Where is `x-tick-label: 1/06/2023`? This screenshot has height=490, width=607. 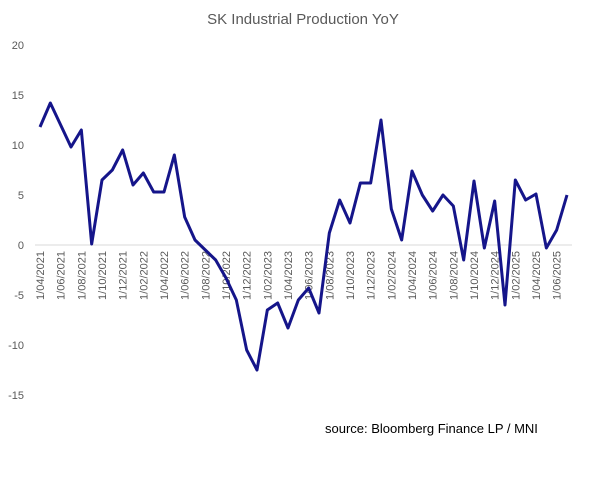
x-tick-label: 1/06/2023 is located at coordinates (310, 275).